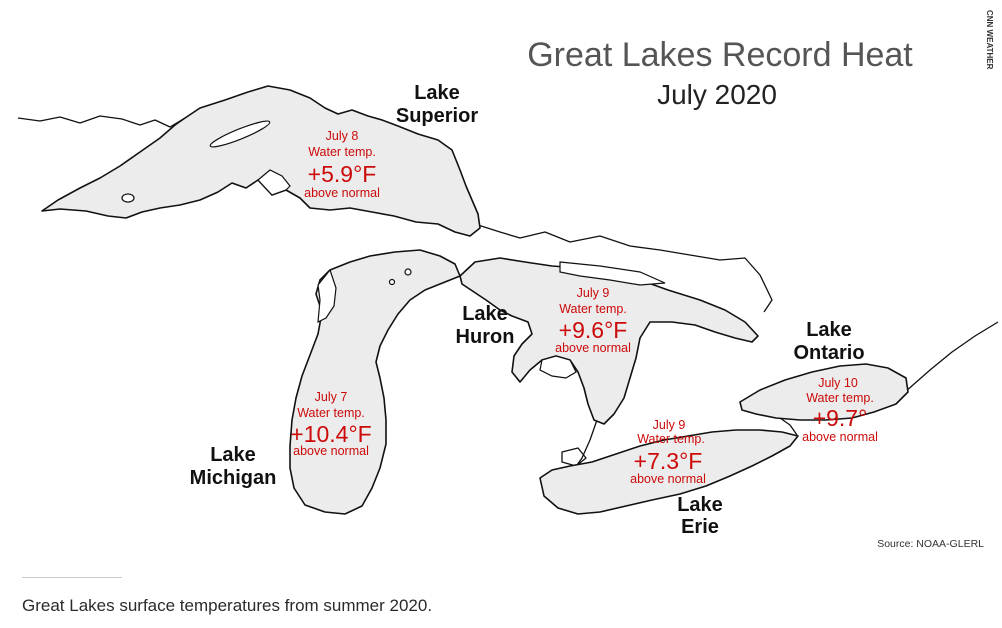 This screenshot has height=628, width=1002. I want to click on lake-st-clair, so click(574, 457).